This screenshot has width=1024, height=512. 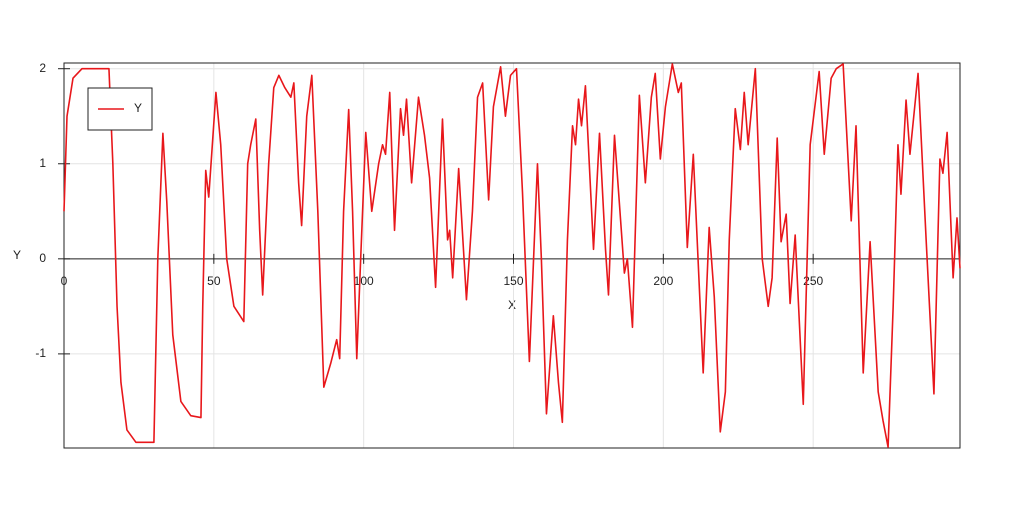 I want to click on x-tick-label: 0, so click(x=64, y=281).